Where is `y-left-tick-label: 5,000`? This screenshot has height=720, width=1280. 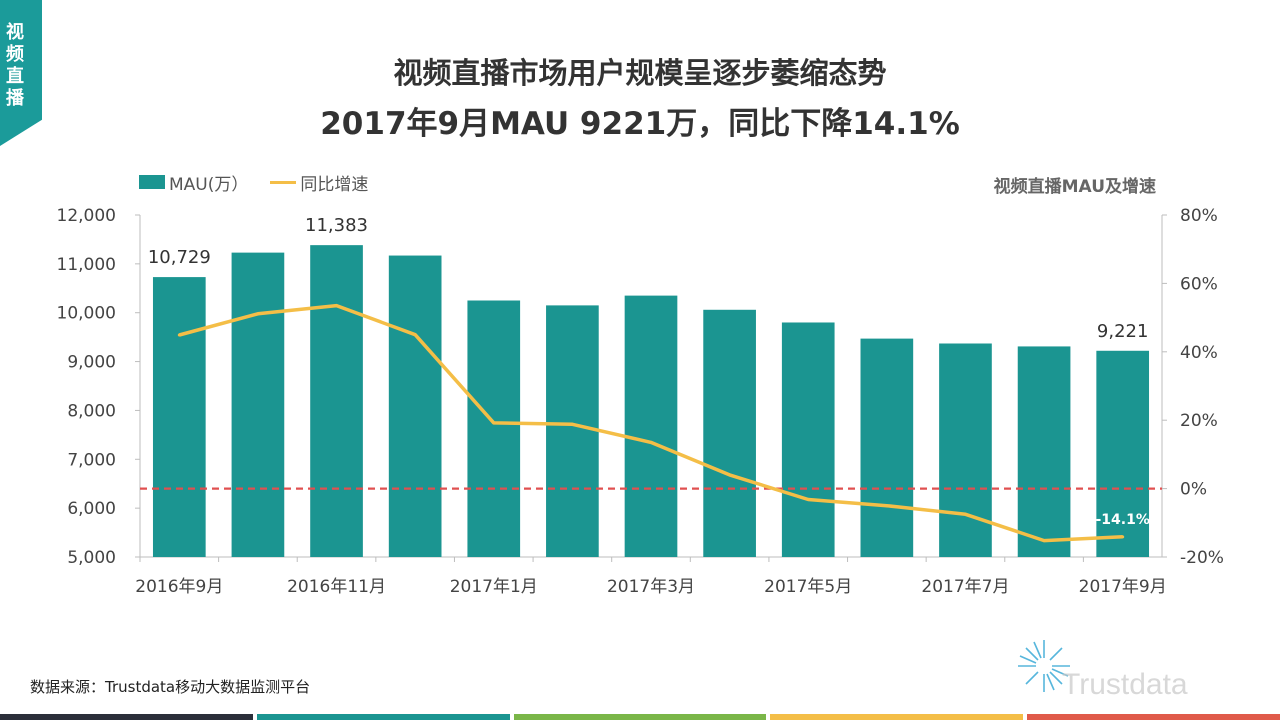 y-left-tick-label: 5,000 is located at coordinates (91, 558).